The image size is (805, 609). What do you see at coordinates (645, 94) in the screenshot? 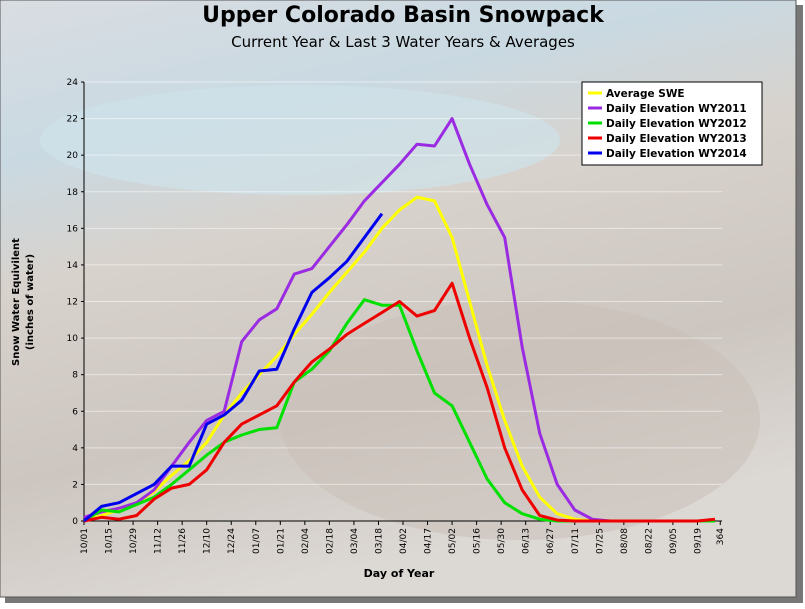
I see `legend-label: Average SWE` at bounding box center [645, 94].